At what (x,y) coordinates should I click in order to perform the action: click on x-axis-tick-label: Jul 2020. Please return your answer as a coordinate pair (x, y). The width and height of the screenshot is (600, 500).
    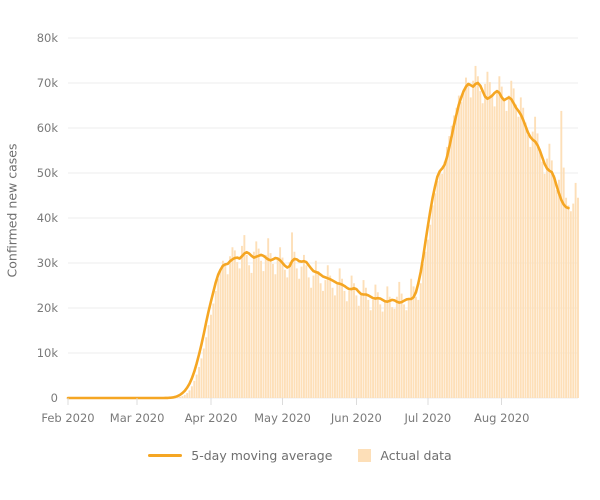
    Looking at the image, I should click on (427, 418).